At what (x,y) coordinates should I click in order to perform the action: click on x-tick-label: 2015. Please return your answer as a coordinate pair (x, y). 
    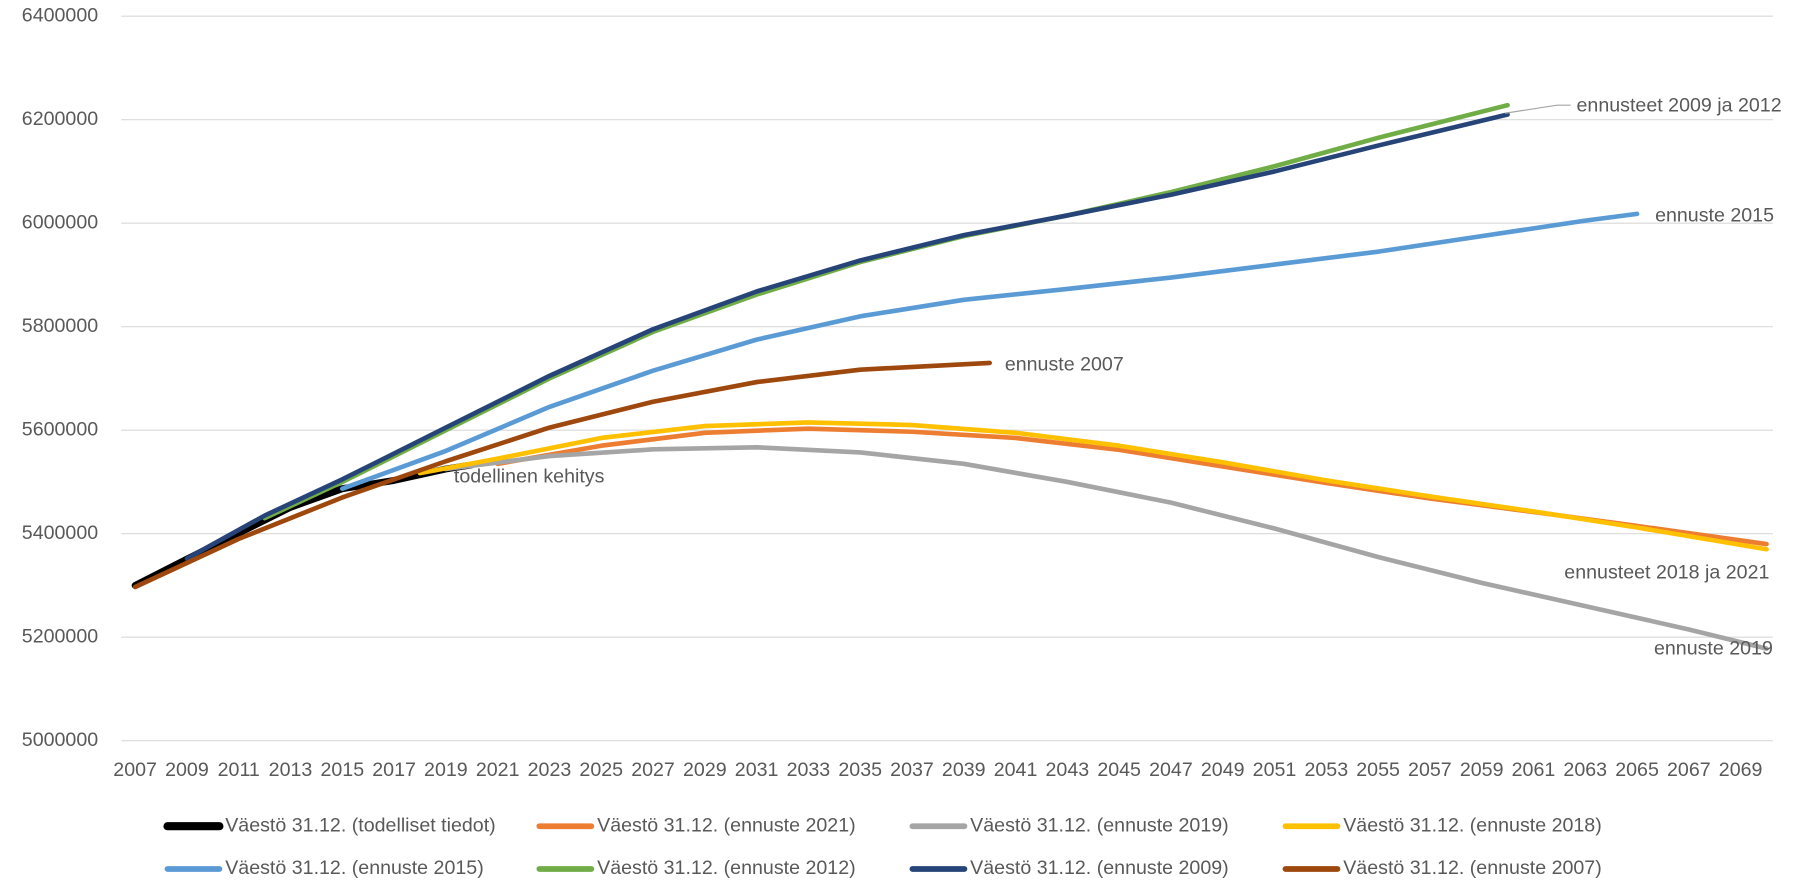
    Looking at the image, I should click on (342, 770).